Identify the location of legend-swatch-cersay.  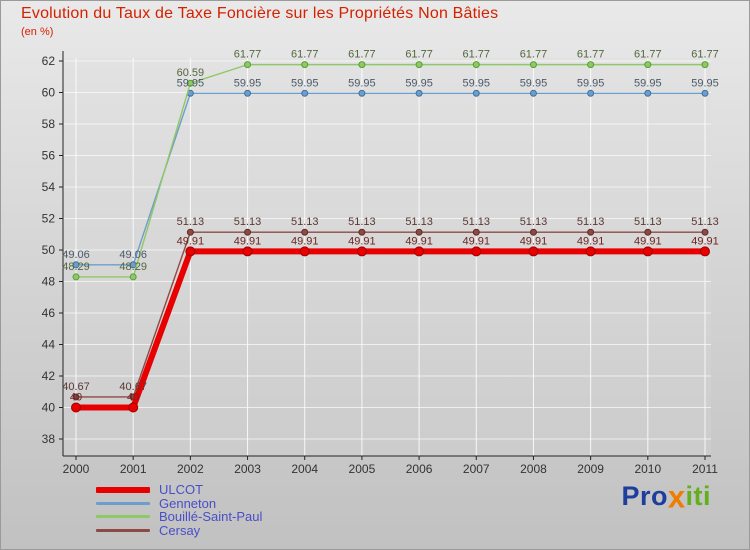
(123, 530).